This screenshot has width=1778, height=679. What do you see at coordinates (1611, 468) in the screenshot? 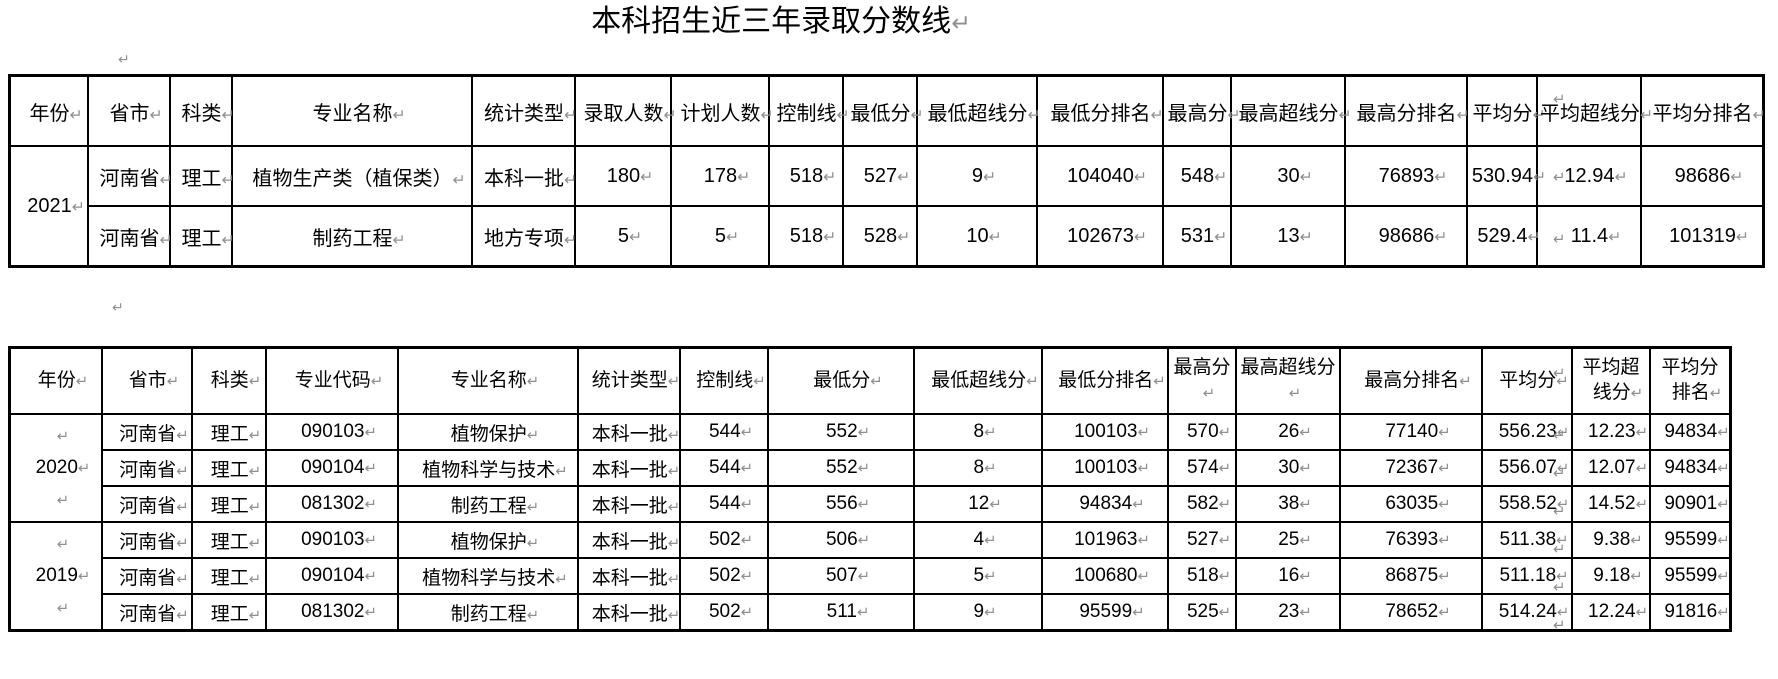
I see `cell-avg-over: 12.07↵` at bounding box center [1611, 468].